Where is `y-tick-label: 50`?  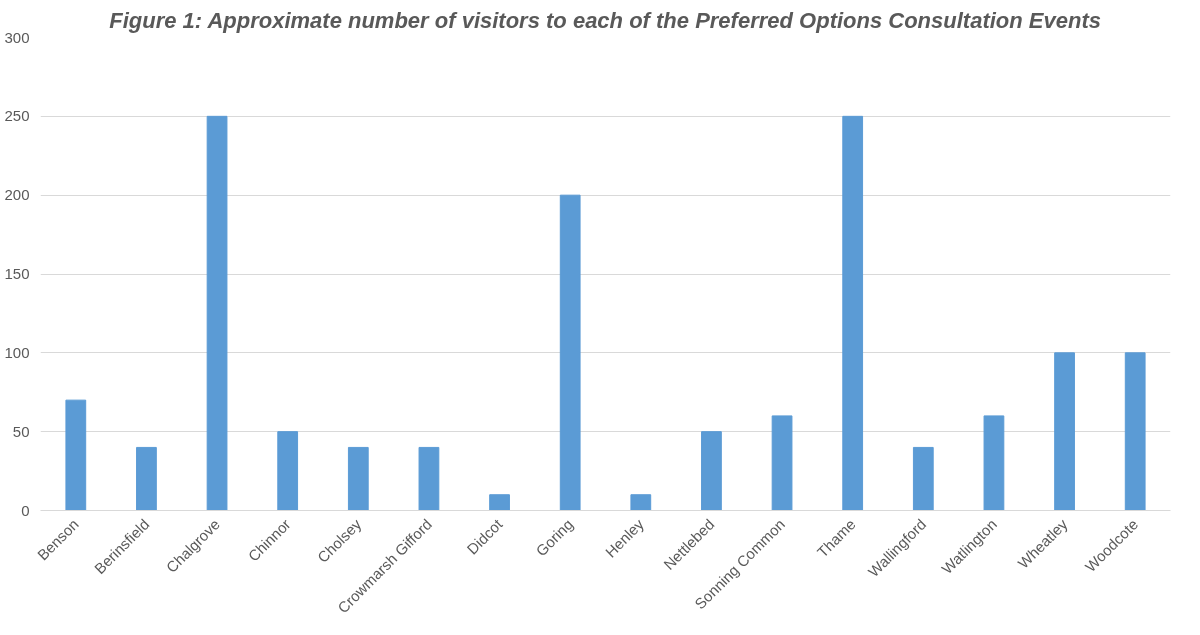 y-tick-label: 50 is located at coordinates (21, 431).